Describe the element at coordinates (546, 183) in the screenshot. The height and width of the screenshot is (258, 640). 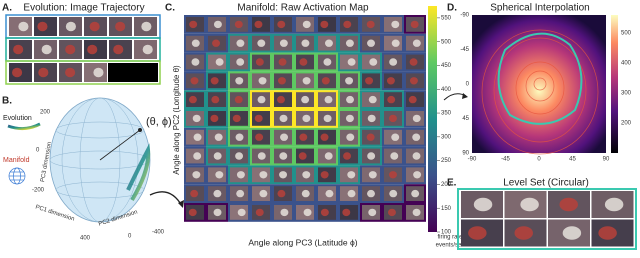
I see `panel-title: Level Set (Circular)` at that location.